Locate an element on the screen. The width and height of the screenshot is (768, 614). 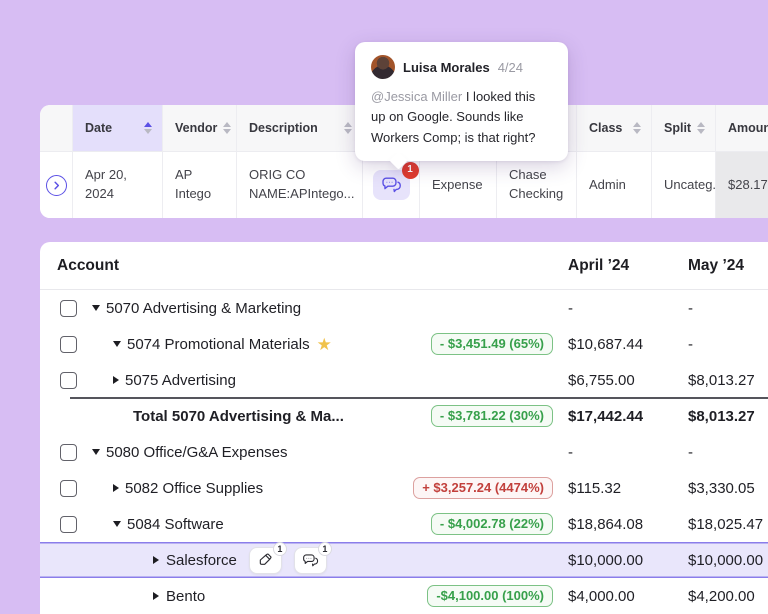
comment-date: 4/24 is located at coordinates (510, 67).